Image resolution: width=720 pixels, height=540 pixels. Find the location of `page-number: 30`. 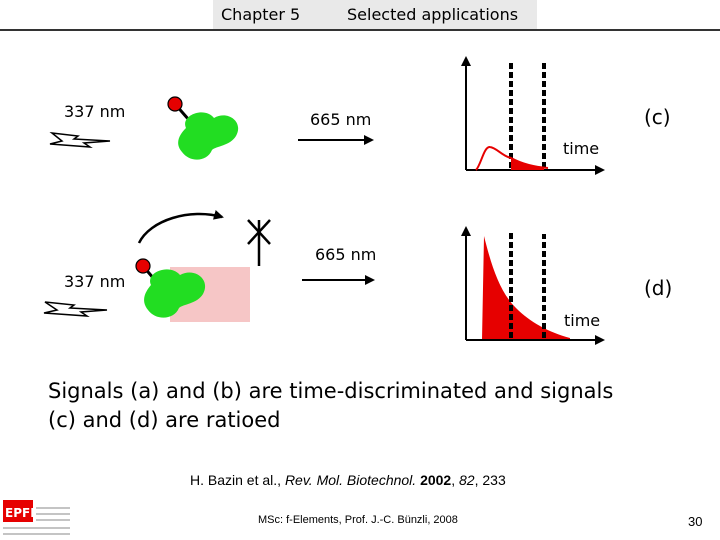

page-number: 30 is located at coordinates (695, 521).